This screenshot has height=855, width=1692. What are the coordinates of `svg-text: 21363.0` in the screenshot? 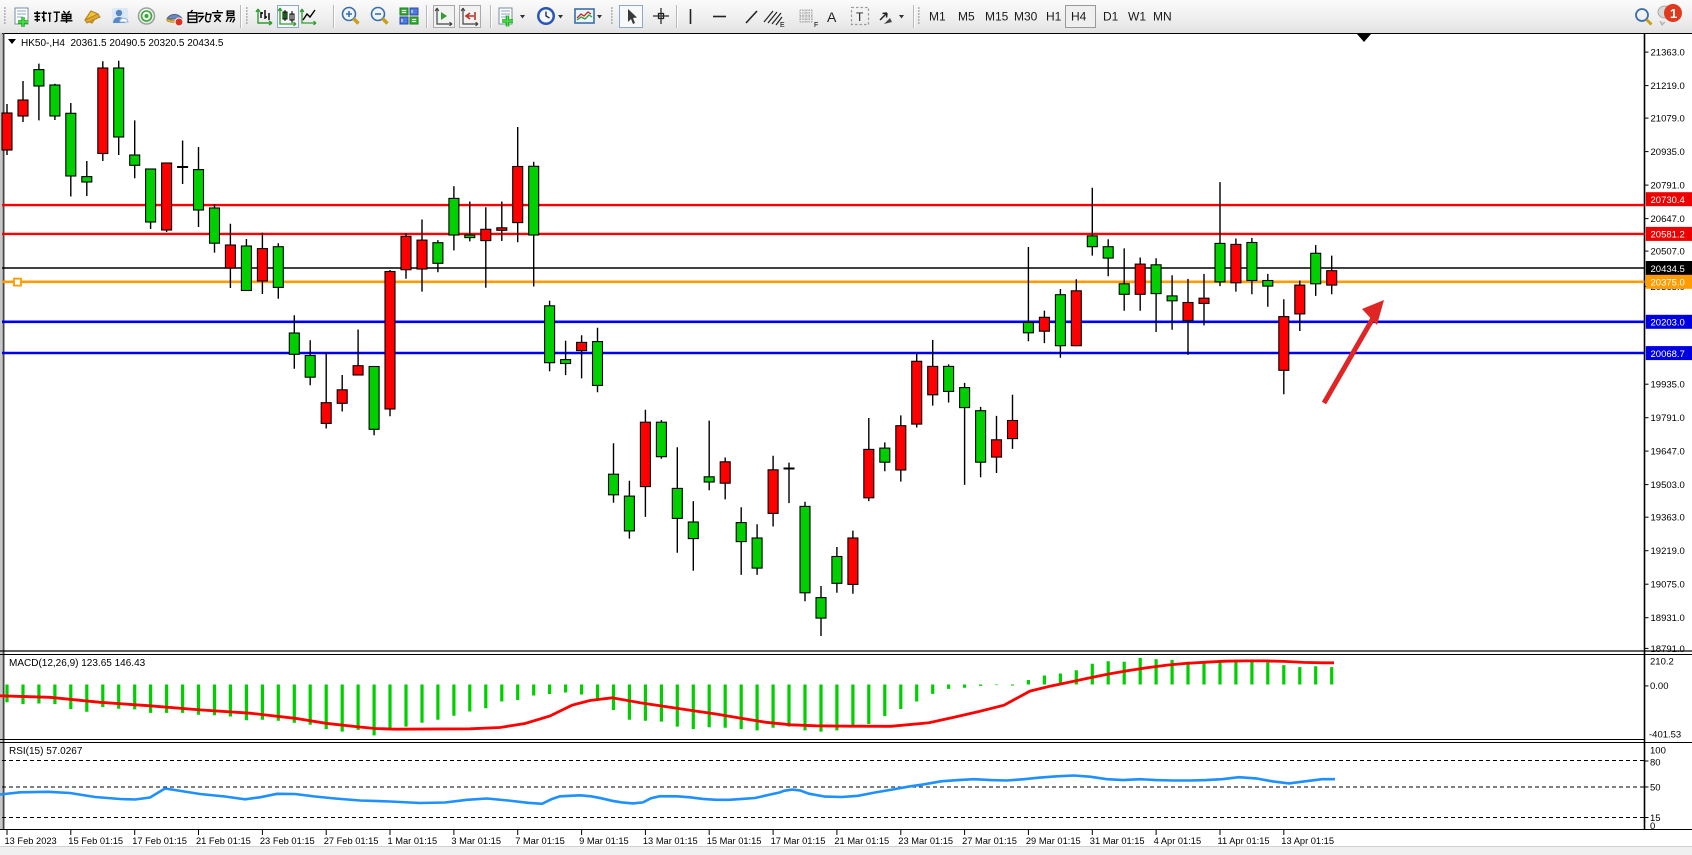 It's located at (1668, 53).